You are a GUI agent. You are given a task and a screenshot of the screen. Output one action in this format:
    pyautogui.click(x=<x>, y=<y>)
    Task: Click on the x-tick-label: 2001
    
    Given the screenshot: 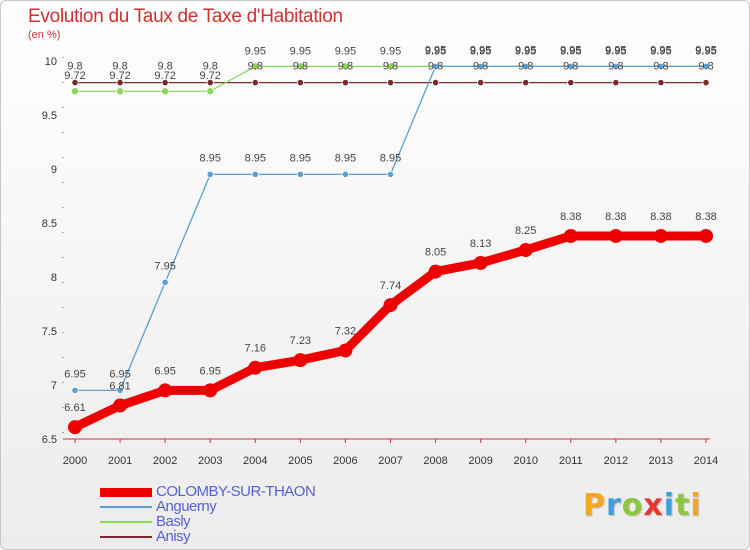 What is the action you would take?
    pyautogui.click(x=120, y=461)
    